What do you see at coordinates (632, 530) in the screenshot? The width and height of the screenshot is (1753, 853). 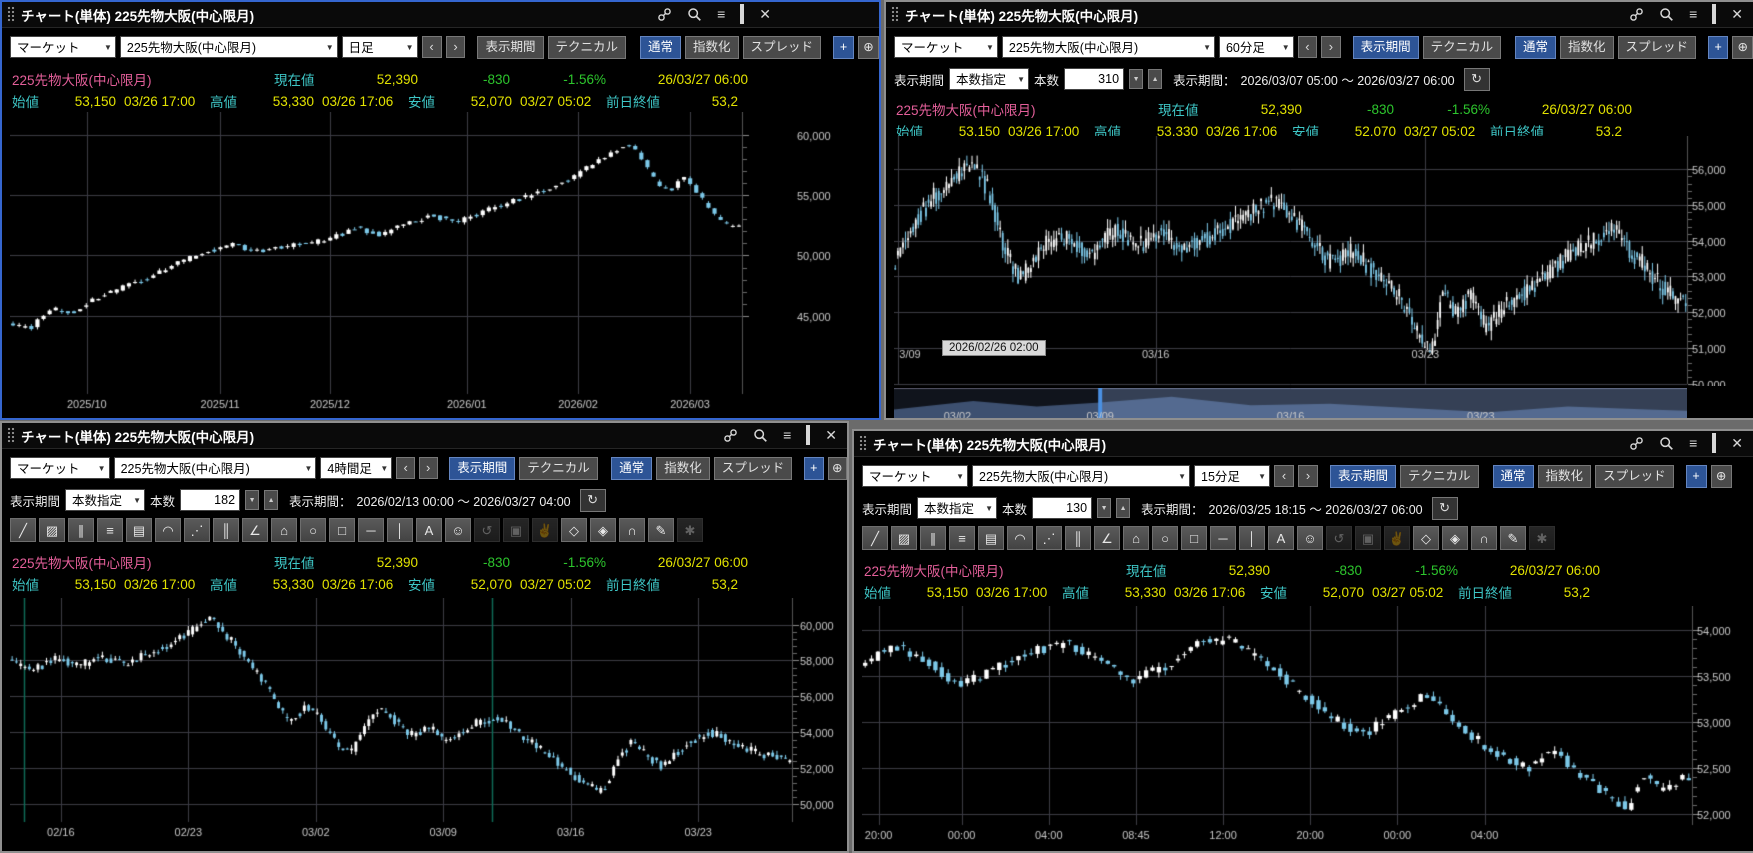 I see `magnet-tool-icon: ∩` at bounding box center [632, 530].